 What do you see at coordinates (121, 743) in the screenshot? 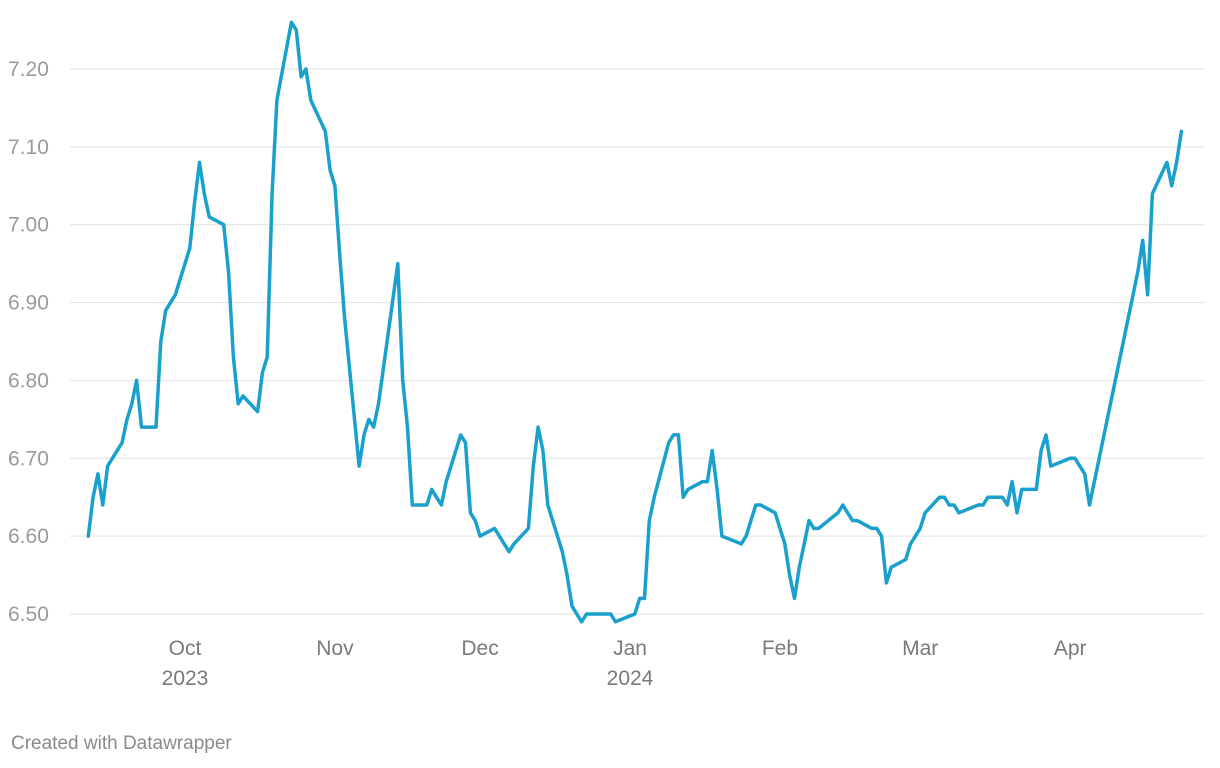
I see `datawrapper-credit: Created with Datawrapper` at bounding box center [121, 743].